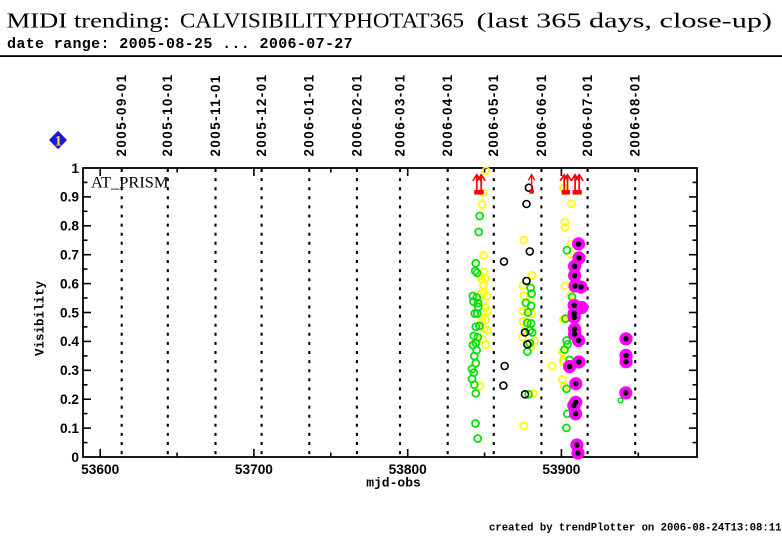 The image size is (782, 542). I want to click on svg-text: AT_PRISM, so click(130, 183).